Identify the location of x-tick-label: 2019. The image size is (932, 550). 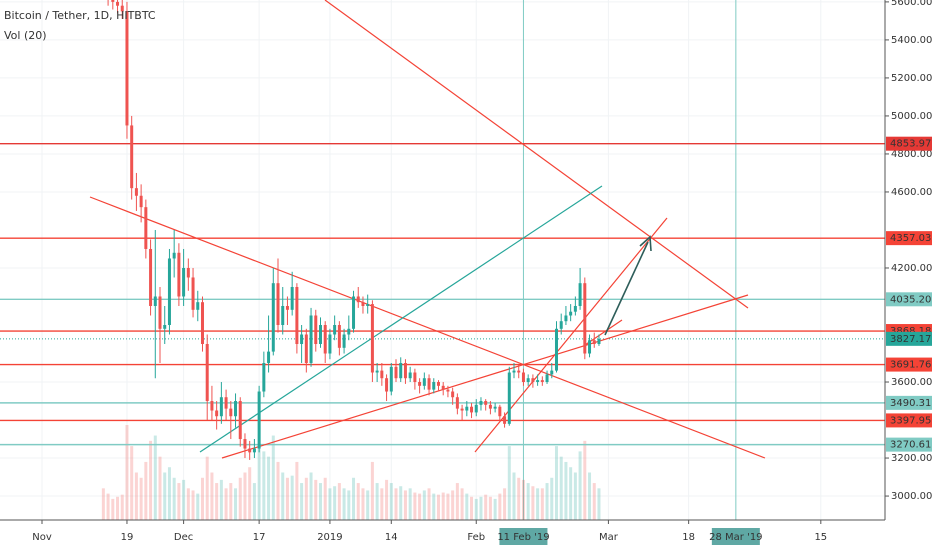
(329, 537).